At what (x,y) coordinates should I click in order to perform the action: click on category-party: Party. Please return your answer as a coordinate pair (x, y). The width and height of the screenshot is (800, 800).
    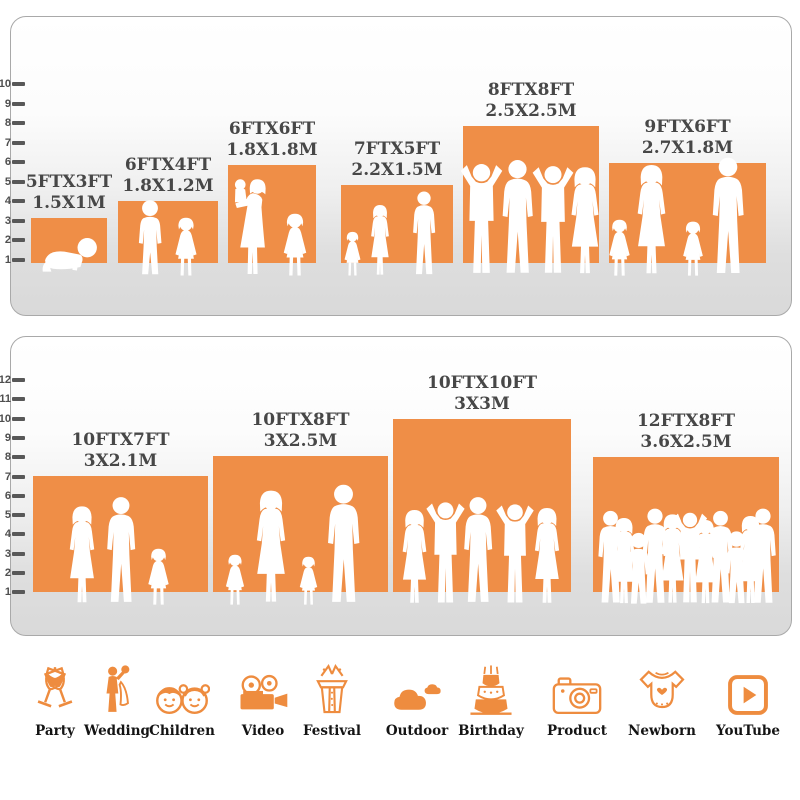
    Looking at the image, I should click on (55, 700).